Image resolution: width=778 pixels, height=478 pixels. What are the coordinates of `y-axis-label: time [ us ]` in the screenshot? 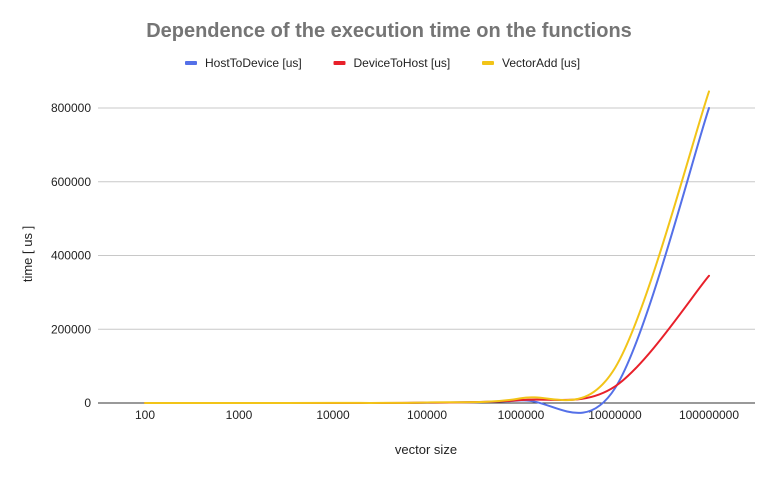 It's located at (27, 254).